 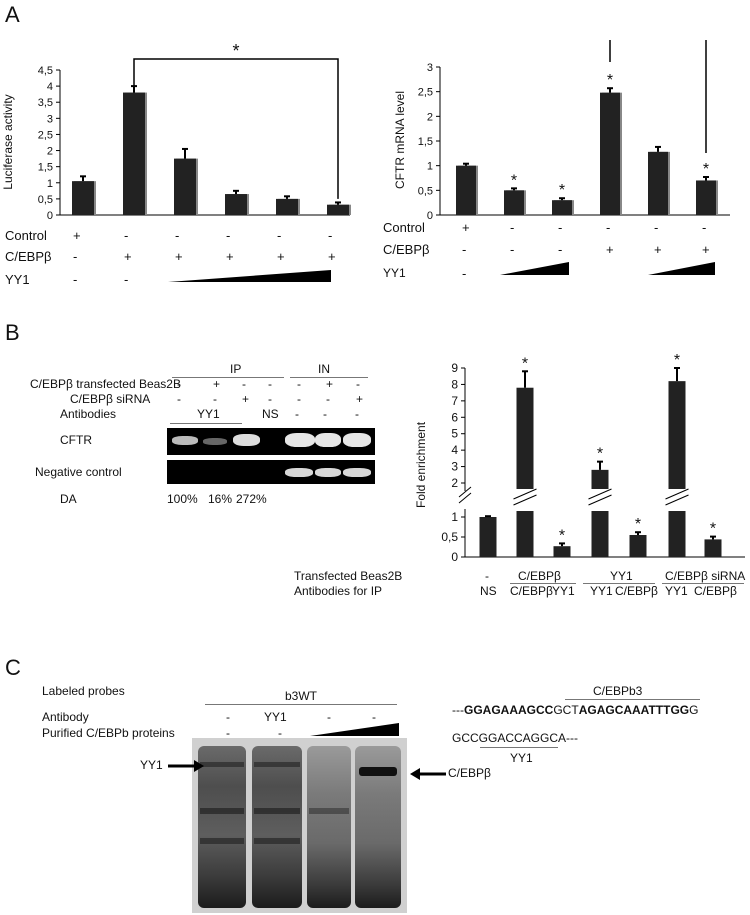 I want to click on row-label-transfected: C/EBPβ transfected Beas2B, so click(x=105, y=384).